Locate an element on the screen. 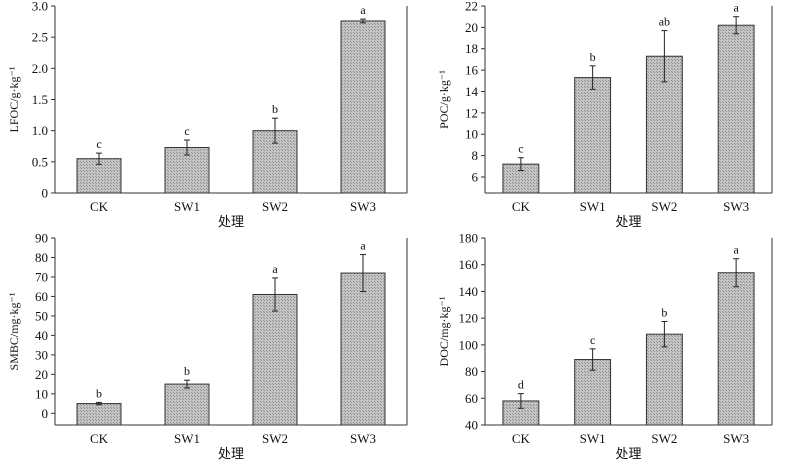 The height and width of the screenshot is (465, 786). y-tick-label: 14 is located at coordinates (472, 91).